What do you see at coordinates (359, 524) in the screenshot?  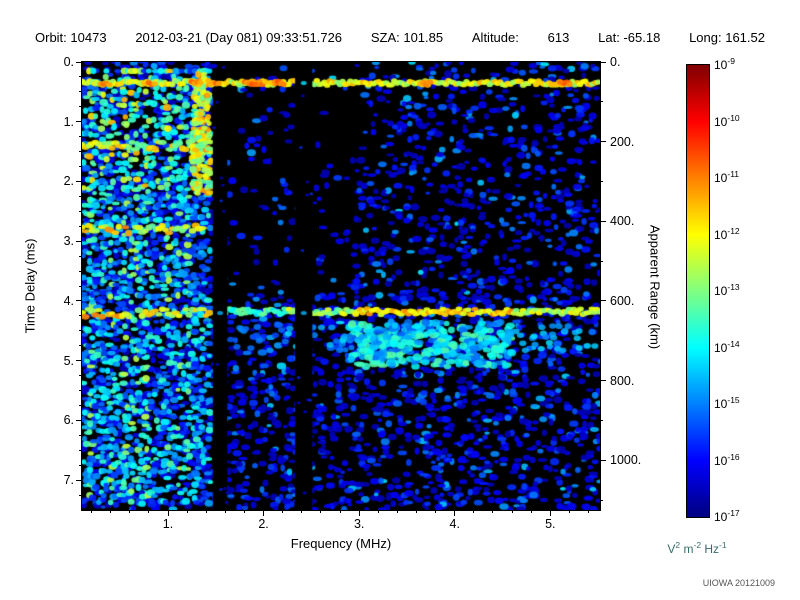 I see `x-axis-tick-label: 3.` at bounding box center [359, 524].